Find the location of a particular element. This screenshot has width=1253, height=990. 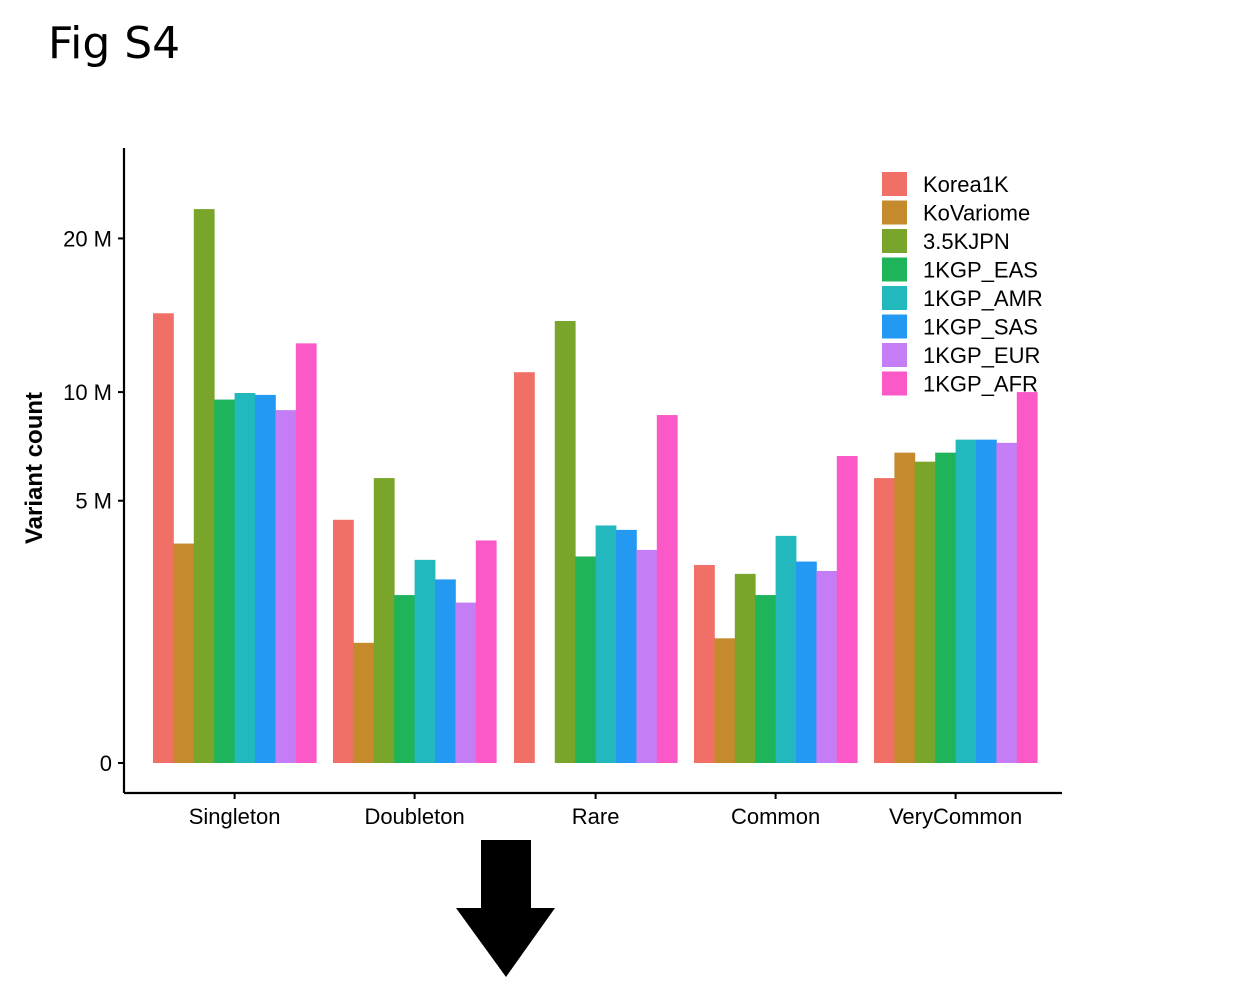

legend-label-1KGP_AFR: 1KGP_AFR is located at coordinates (980, 384).